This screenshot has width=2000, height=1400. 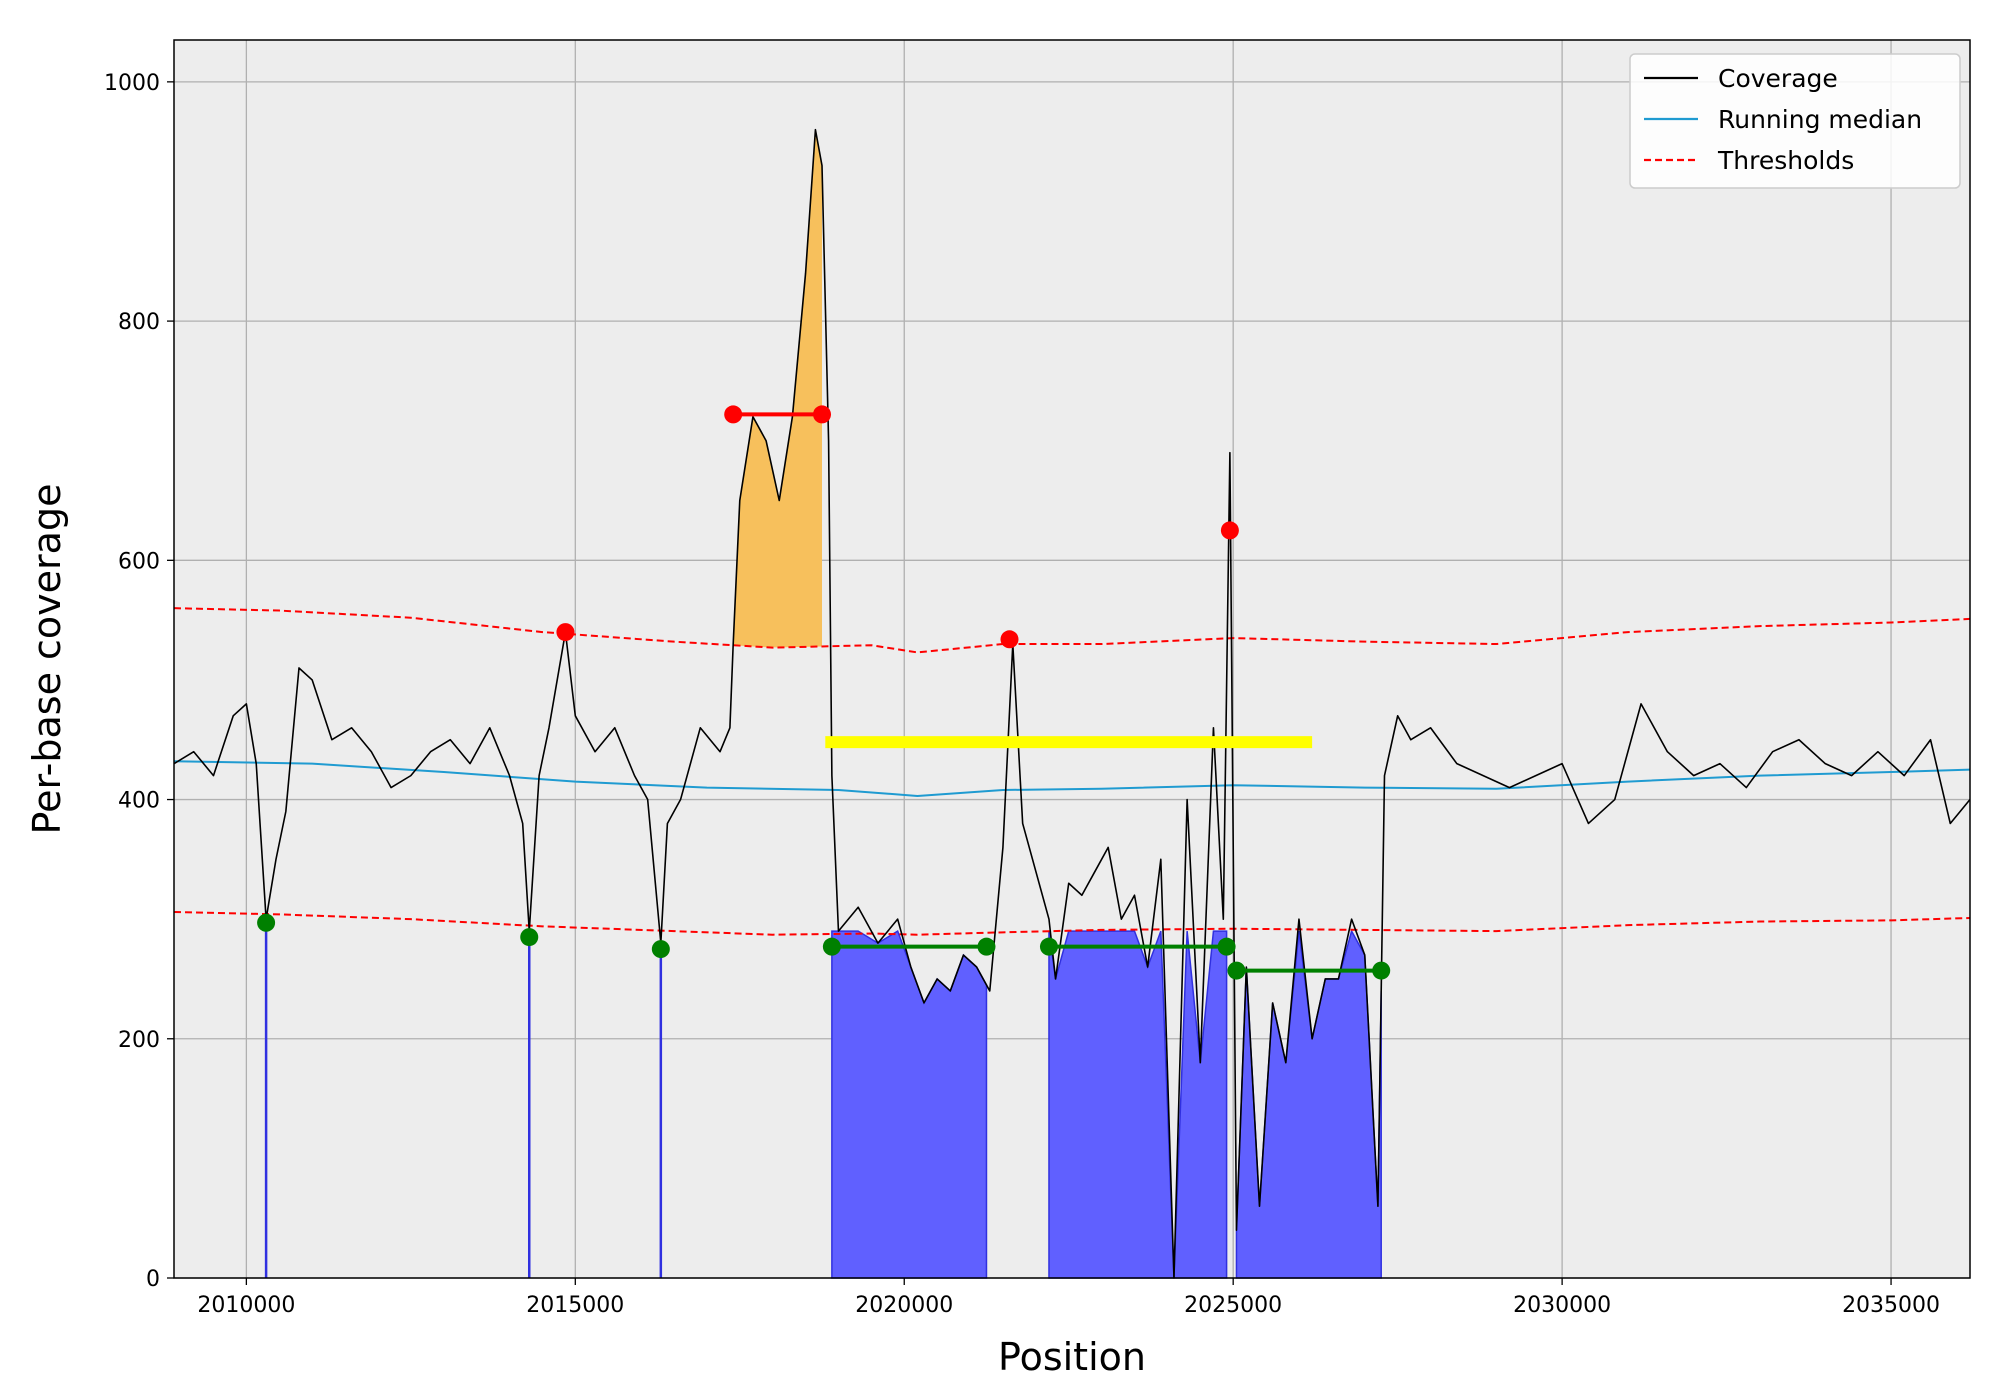 I want to click on legend-label: Thresholds, so click(x=1785, y=160).